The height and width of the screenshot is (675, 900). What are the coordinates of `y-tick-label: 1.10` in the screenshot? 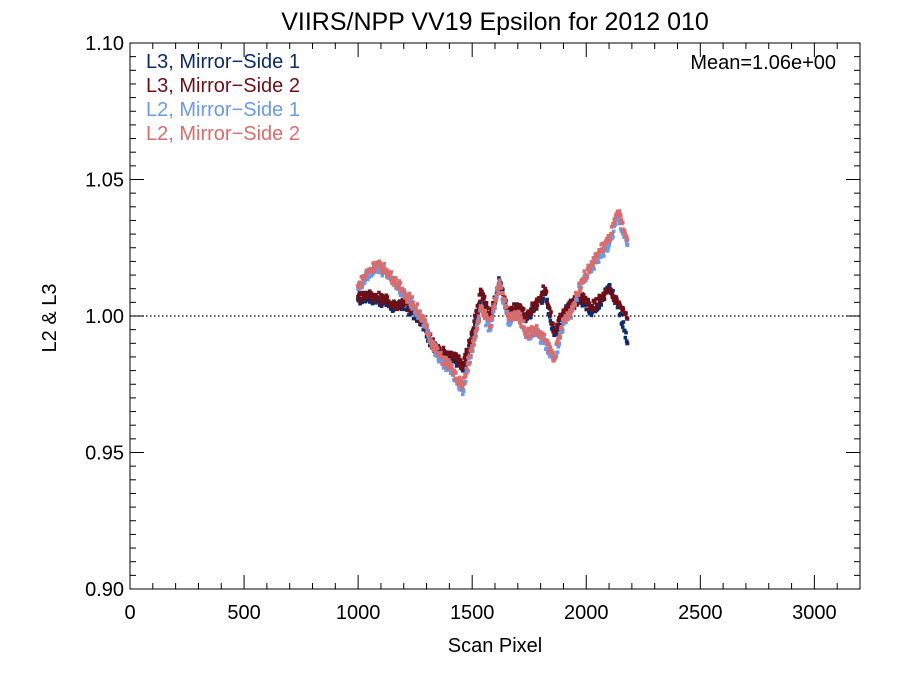 It's located at (104, 44).